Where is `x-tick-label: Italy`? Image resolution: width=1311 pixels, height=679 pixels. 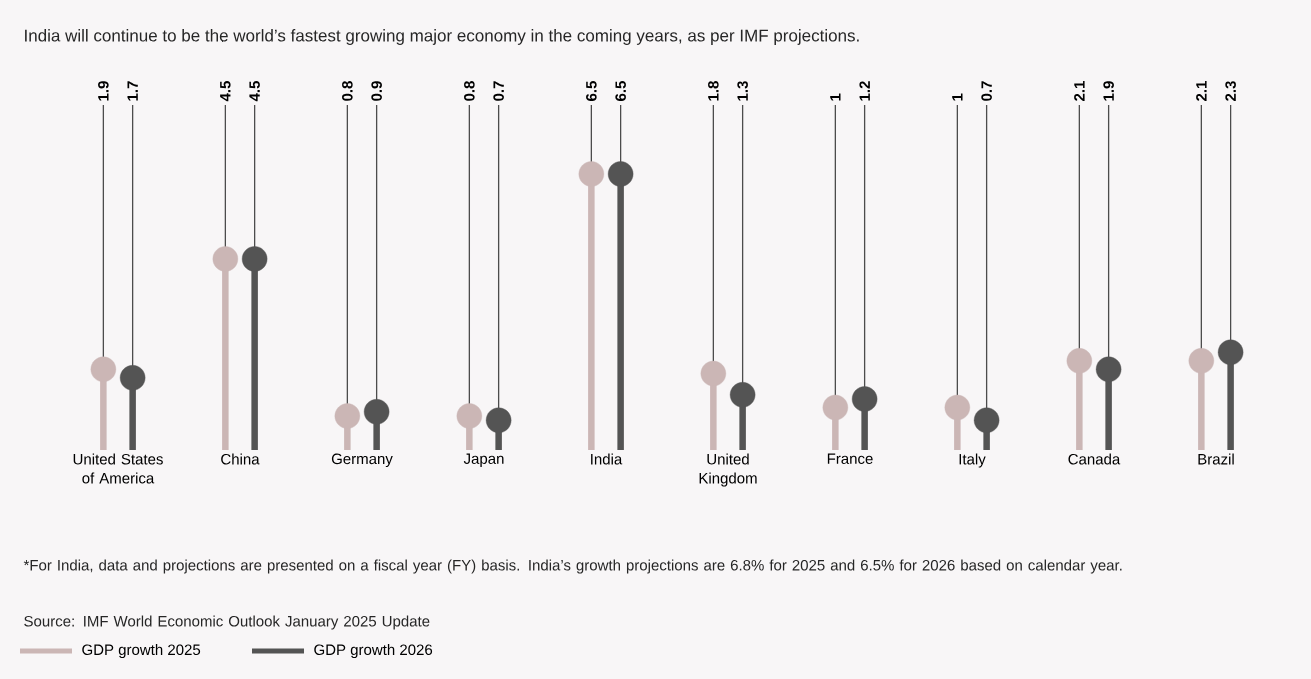 x-tick-label: Italy is located at coordinates (972, 460).